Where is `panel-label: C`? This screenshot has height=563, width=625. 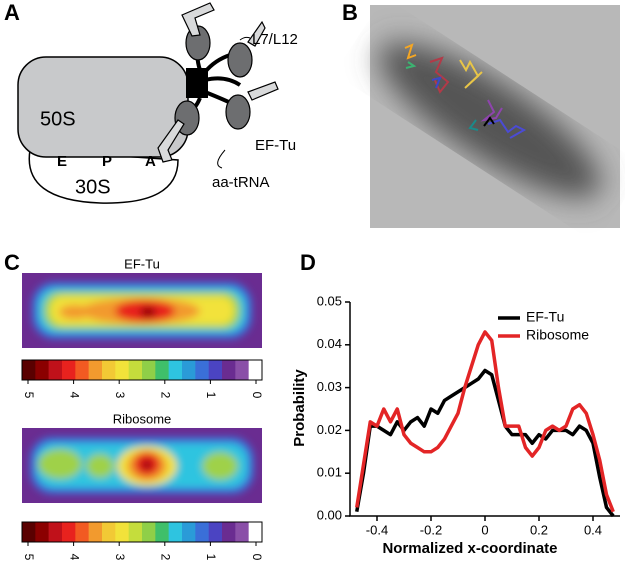
panel-label: C is located at coordinates (12, 262).